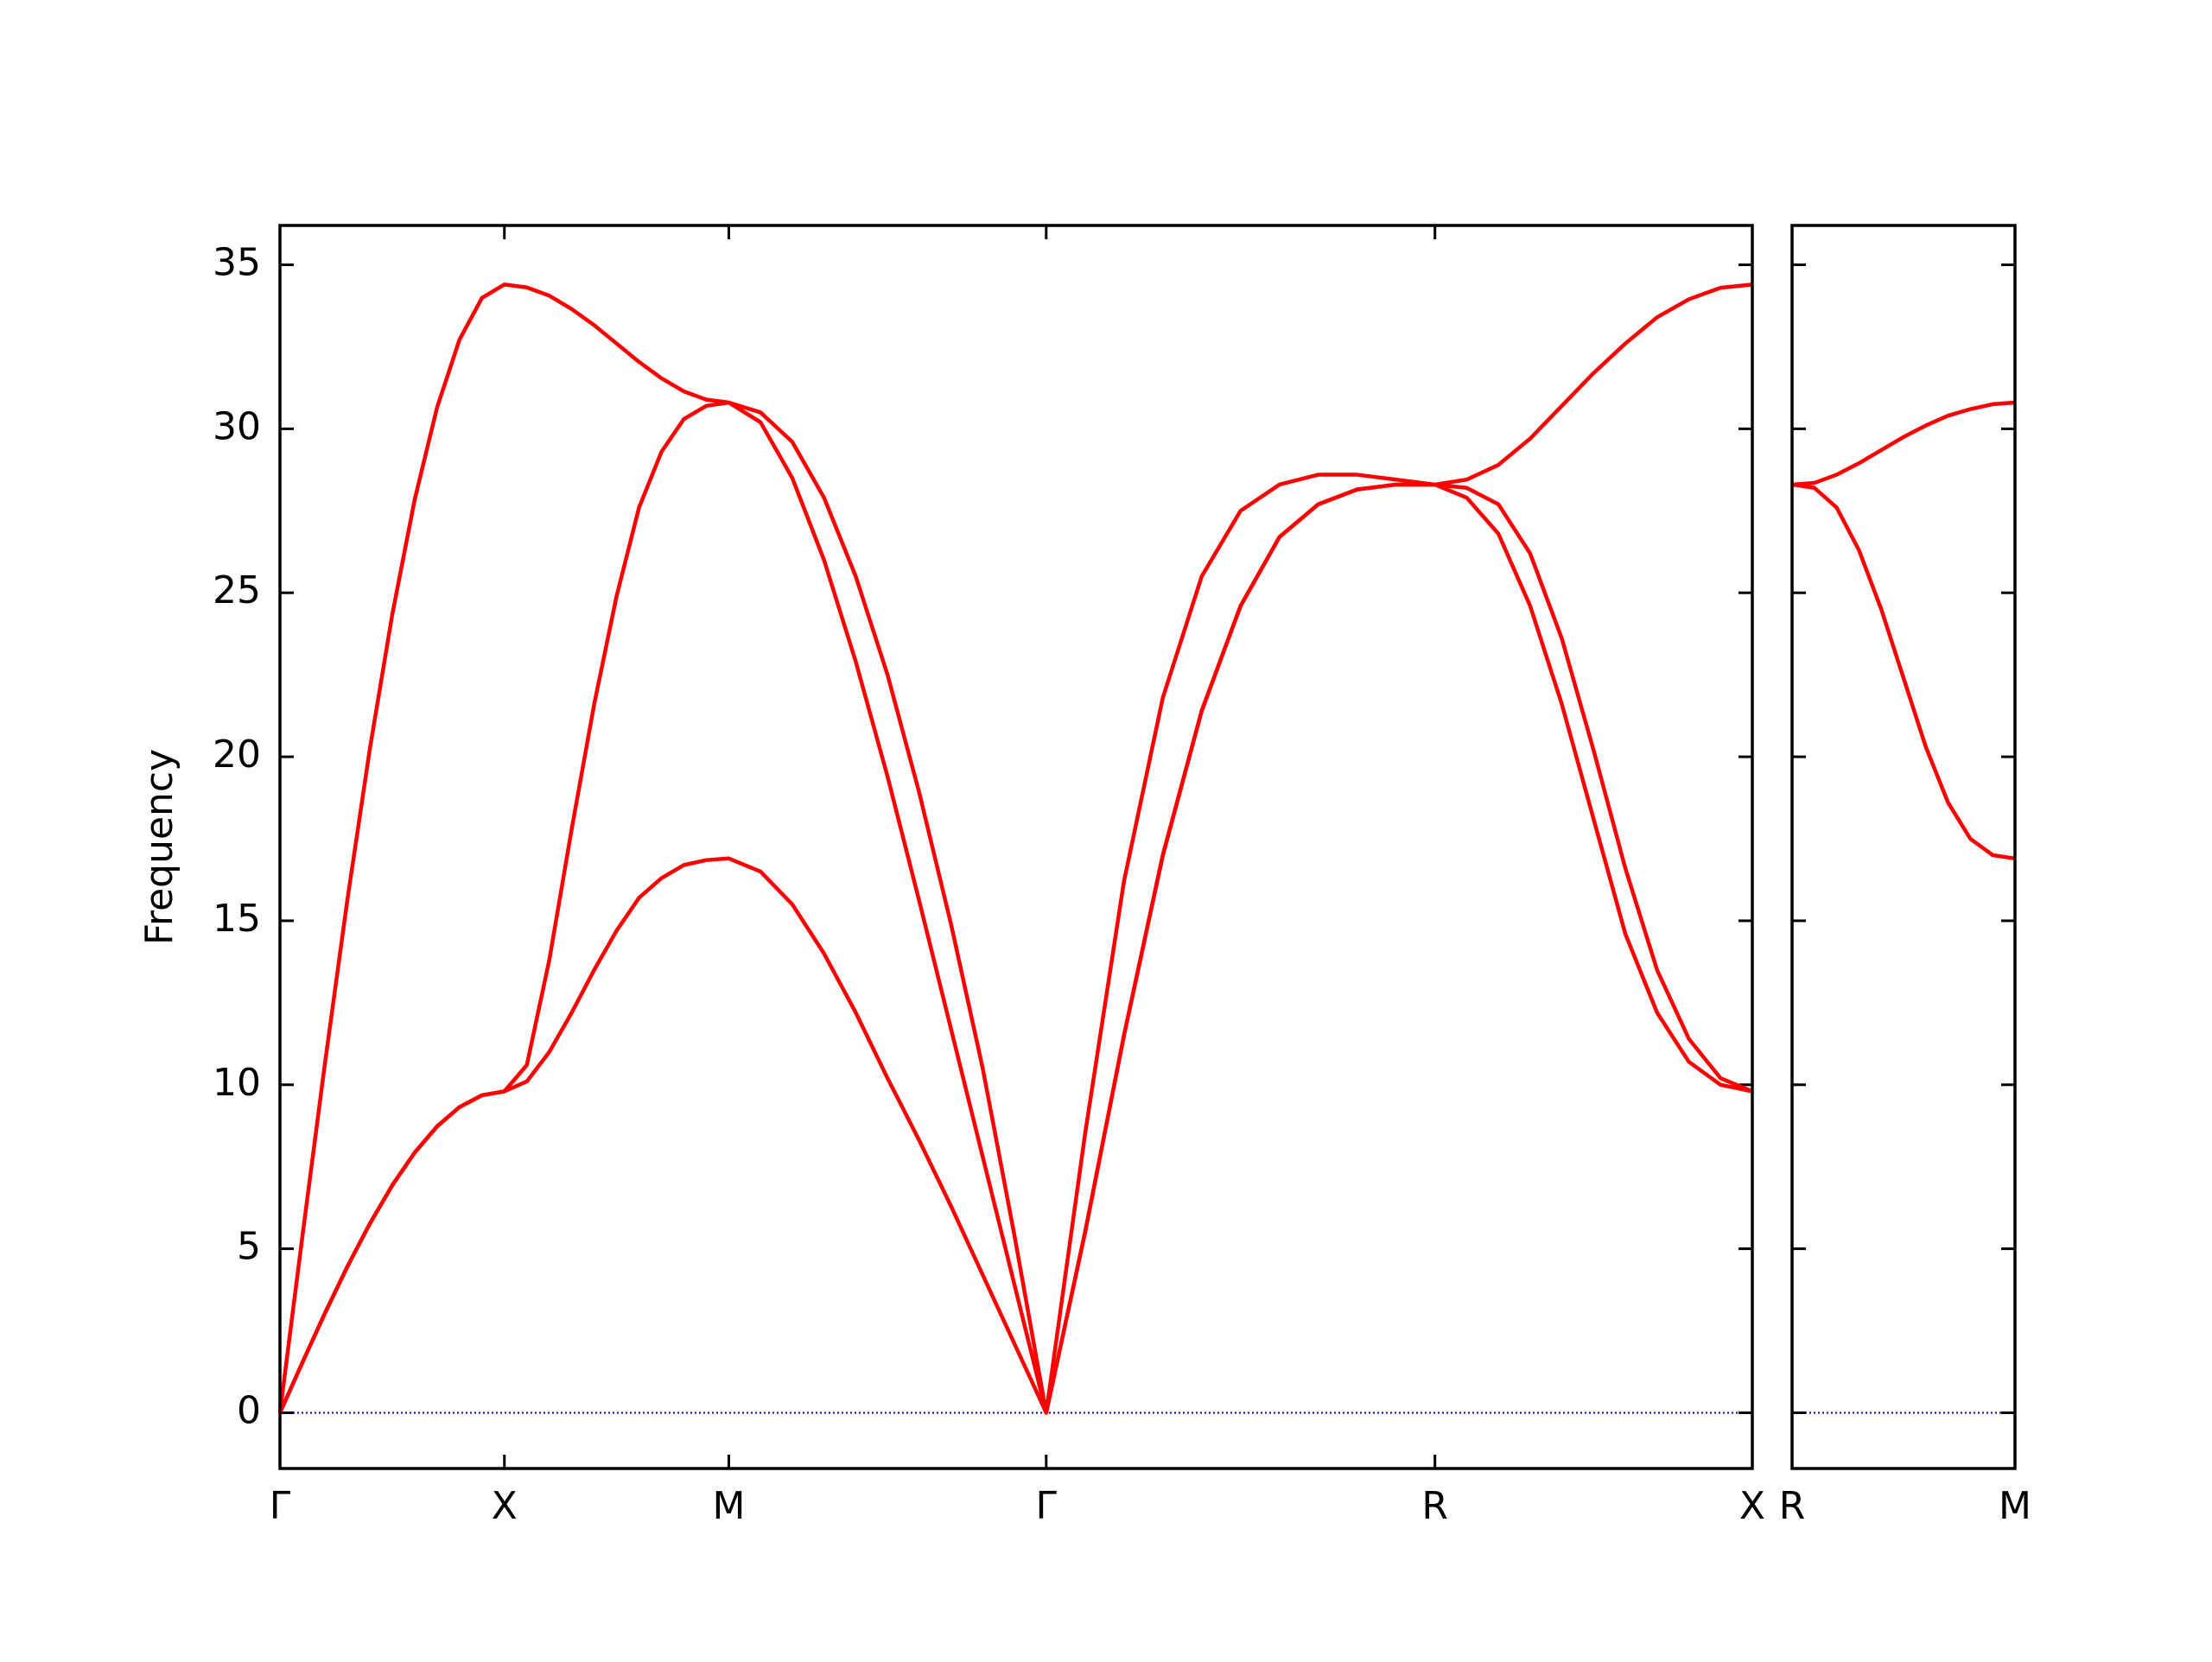 Image resolution: width=2212 pixels, height=1662 pixels. Describe the element at coordinates (237, 590) in the screenshot. I see `y-tick-label: 25` at that location.